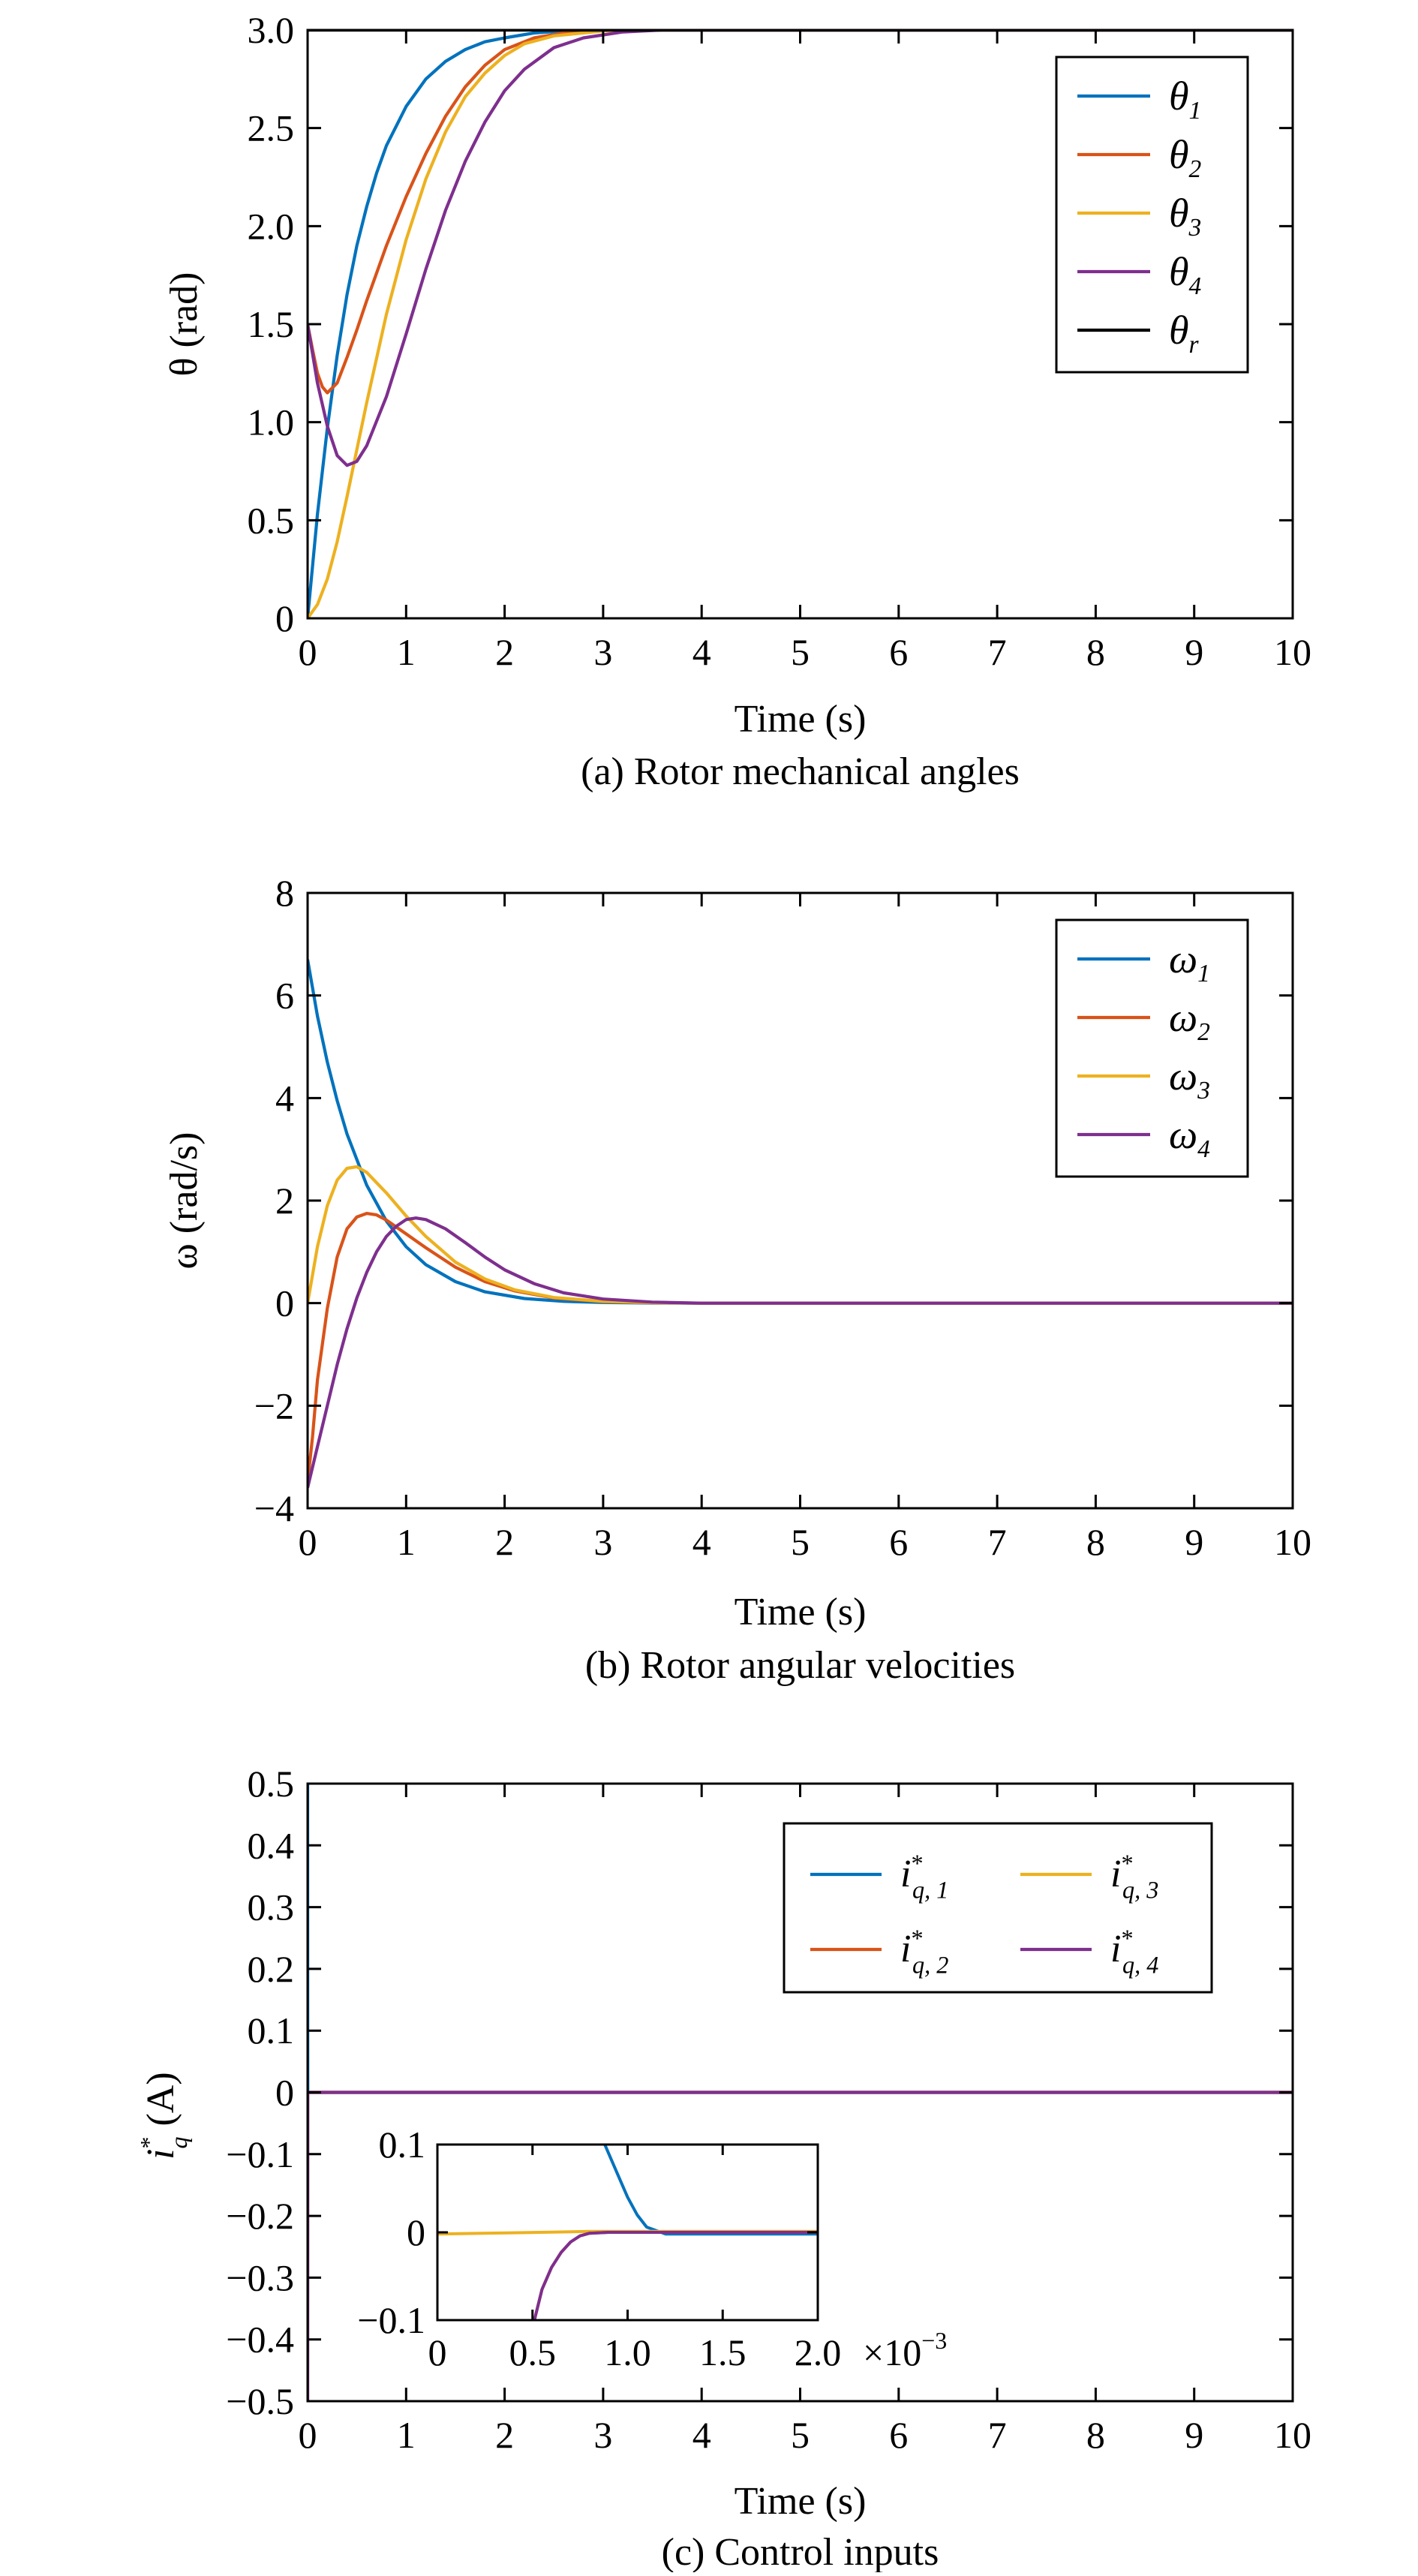  Describe the element at coordinates (800, 1347) in the screenshot. I see `series-line-ω2` at that location.